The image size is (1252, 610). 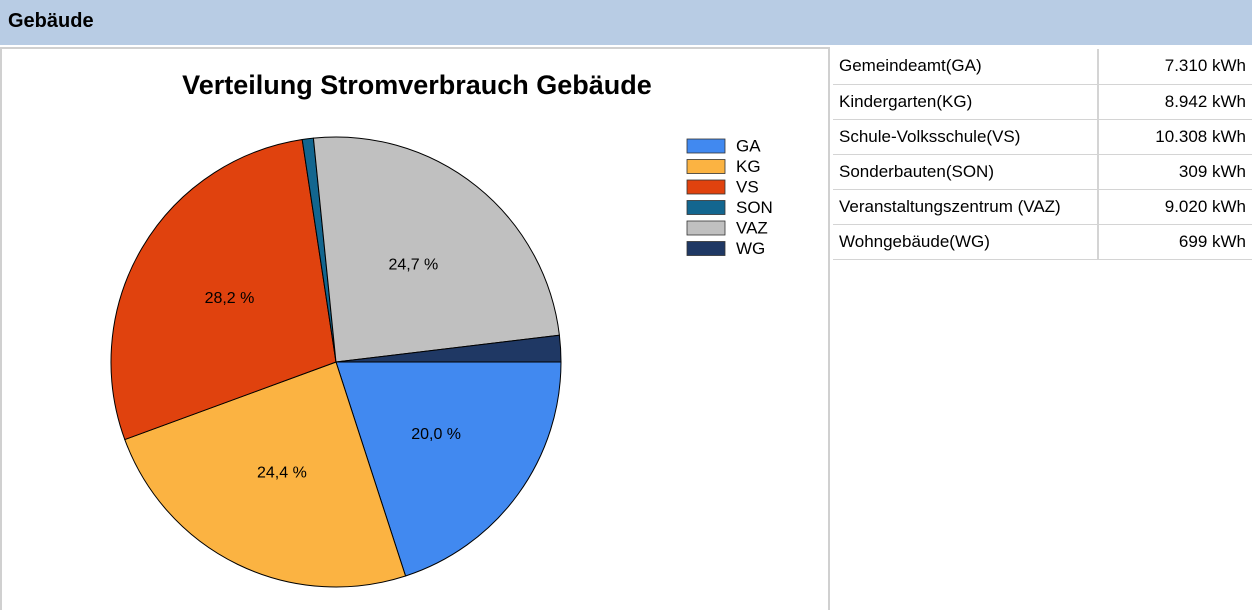 I want to click on cell-text: 699 kWh, so click(x=1212, y=241).